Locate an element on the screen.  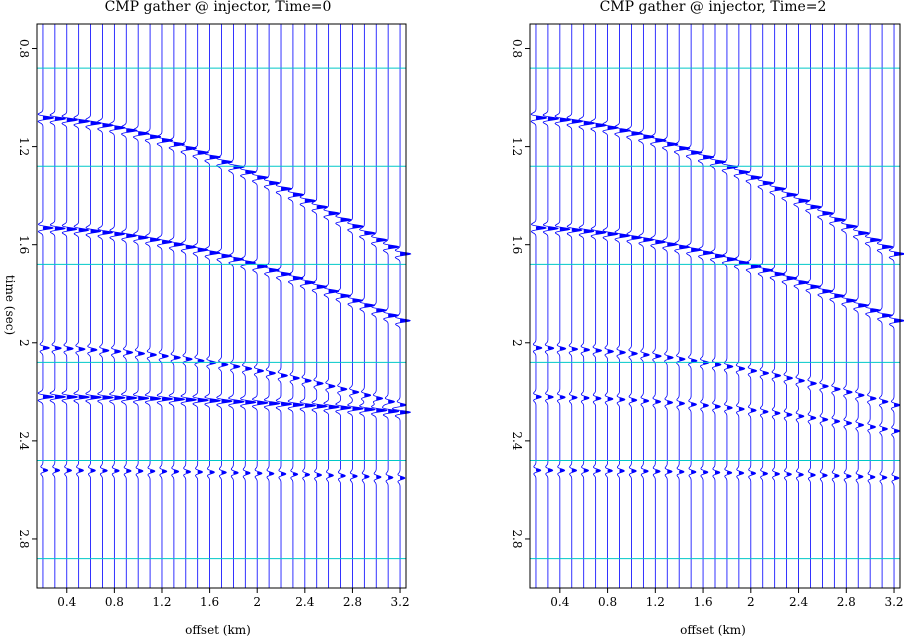
trace-28-fill is located at coordinates (367, 476).